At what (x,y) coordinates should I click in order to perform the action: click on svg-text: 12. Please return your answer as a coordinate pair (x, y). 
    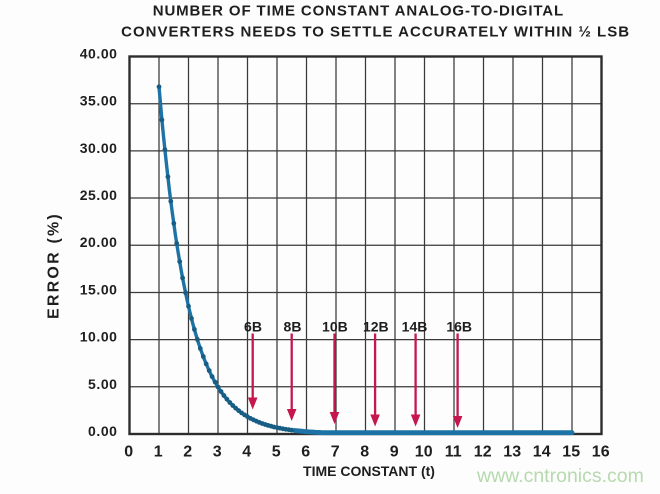
    Looking at the image, I should click on (483, 452).